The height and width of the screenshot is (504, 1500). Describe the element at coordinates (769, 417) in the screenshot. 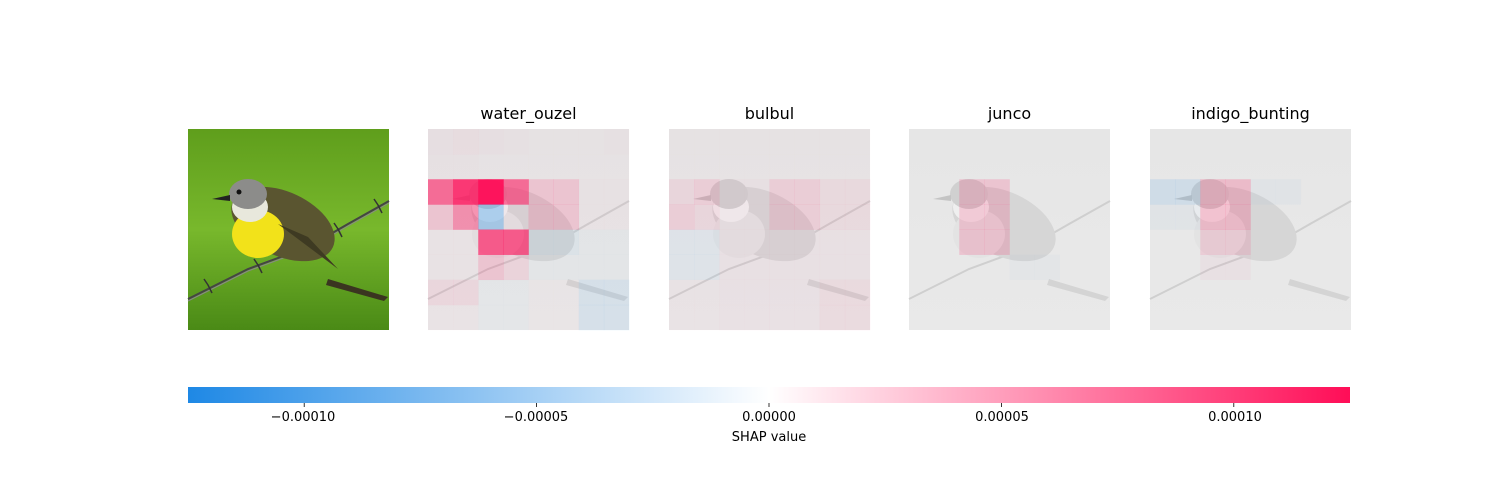

I see `colorbar-tick-label: 0.00000` at that location.